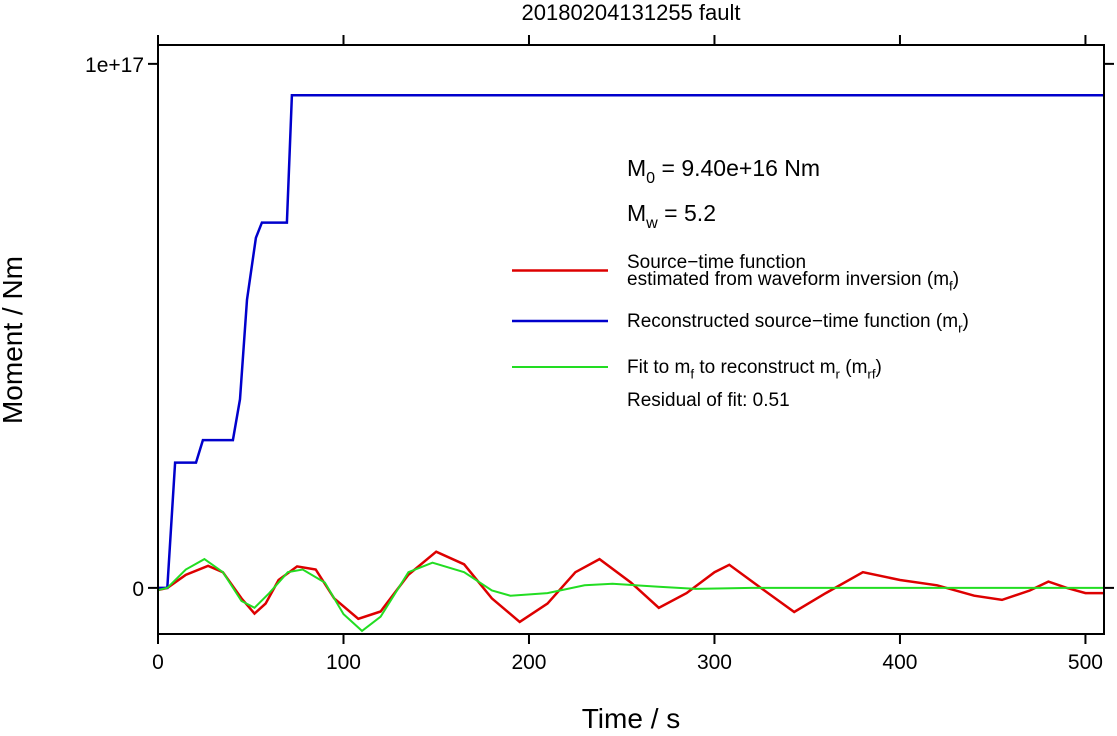 Image resolution: width=1117 pixels, height=736 pixels. I want to click on text-part: (m, so click(853, 367).